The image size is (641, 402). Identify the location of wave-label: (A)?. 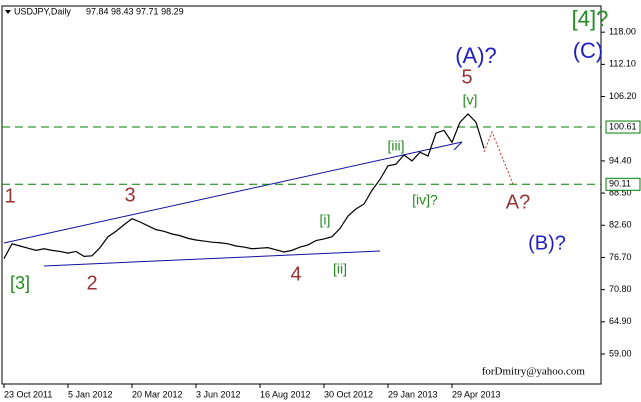
(476, 55).